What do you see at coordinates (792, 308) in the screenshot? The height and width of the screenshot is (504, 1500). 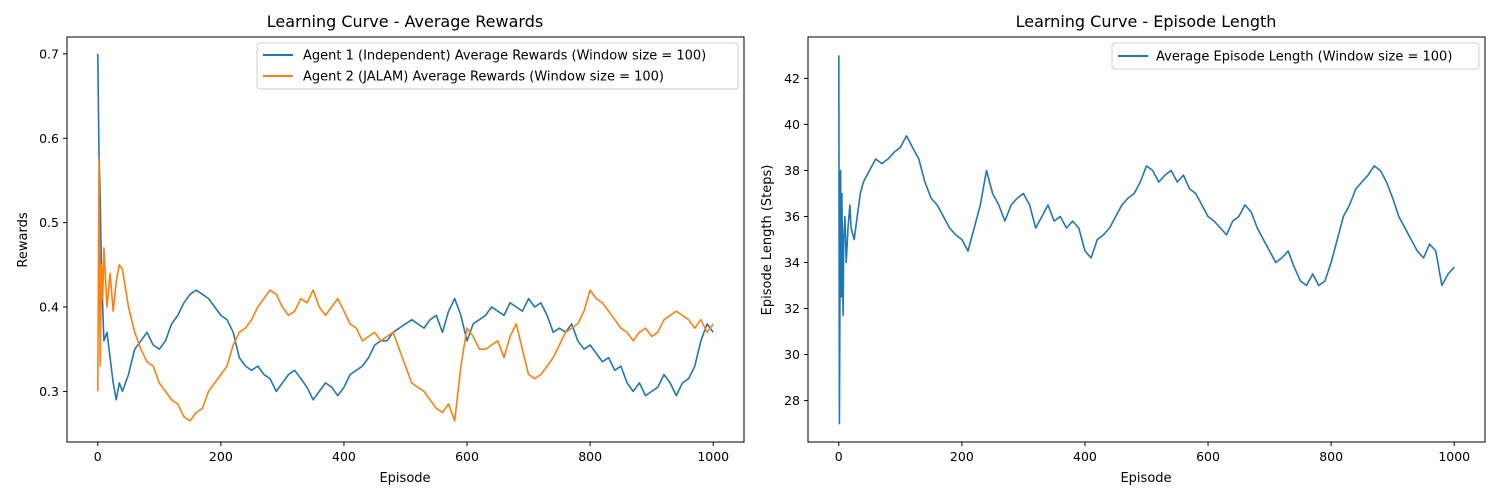 I see `episode-length-y-tick-label: 32` at bounding box center [792, 308].